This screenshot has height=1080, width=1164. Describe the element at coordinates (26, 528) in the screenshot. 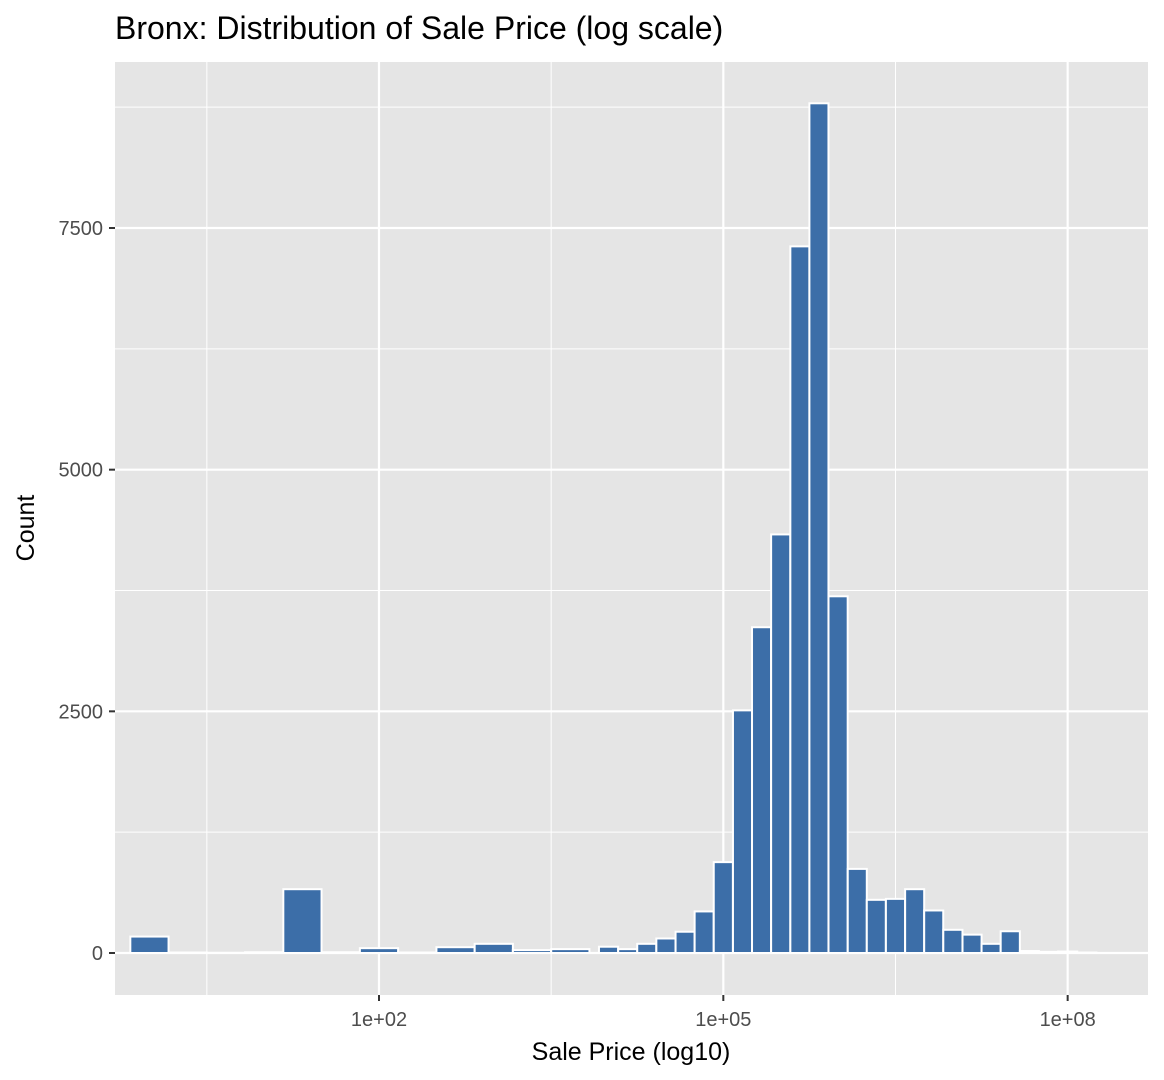

I see `y-axis-title: Count` at that location.